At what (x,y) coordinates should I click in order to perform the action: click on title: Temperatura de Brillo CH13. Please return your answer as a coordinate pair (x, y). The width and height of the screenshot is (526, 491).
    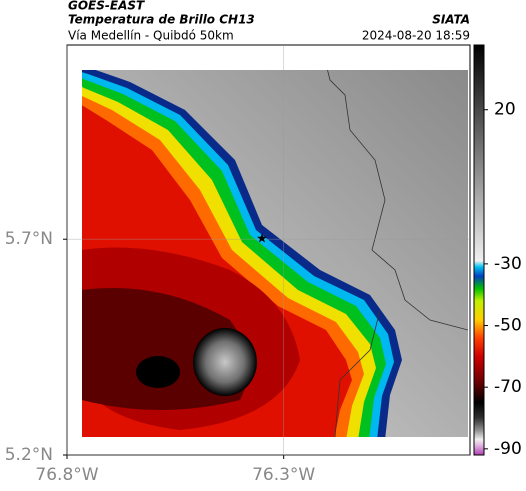
    Looking at the image, I should click on (161, 20).